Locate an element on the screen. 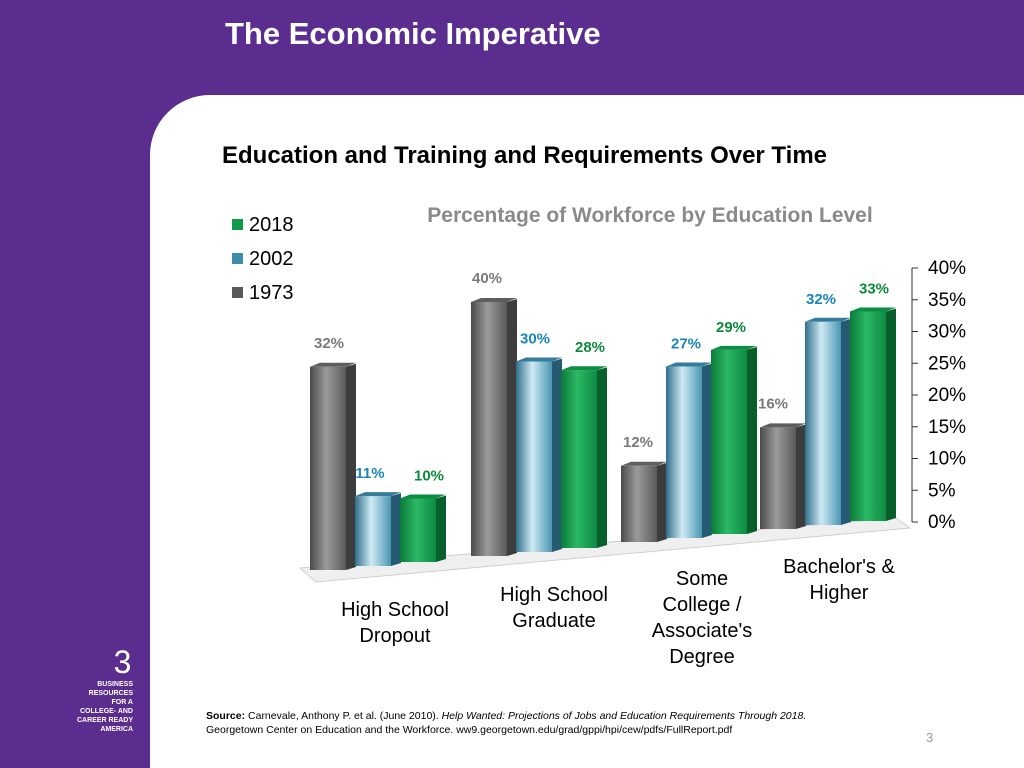 The width and height of the screenshot is (1024, 768). bar-2018-bachelor-s-higher is located at coordinates (873, 414).